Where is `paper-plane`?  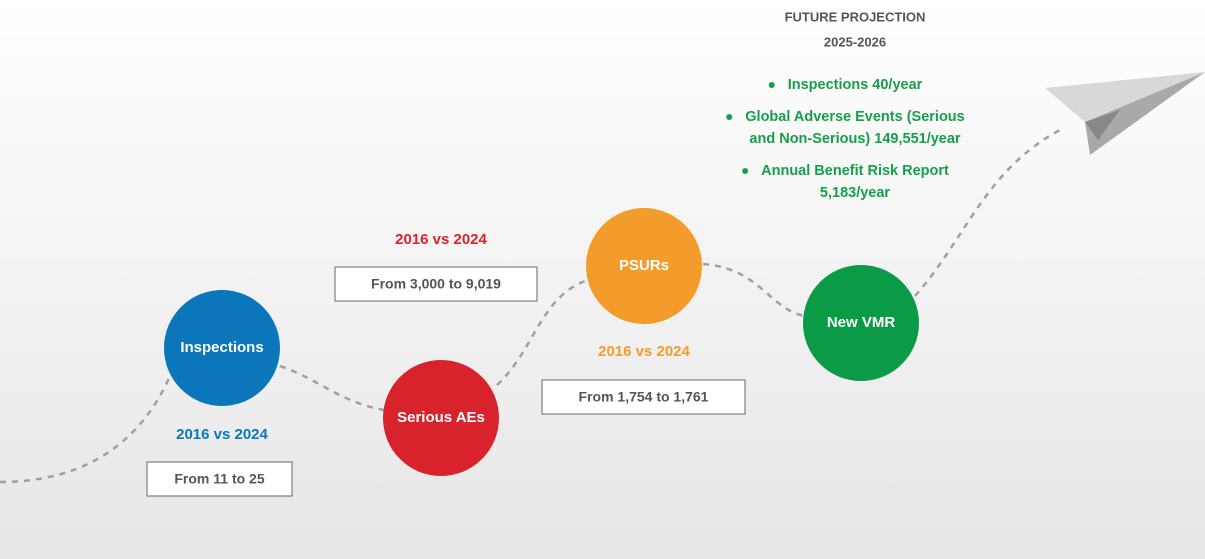 paper-plane is located at coordinates (1125, 113).